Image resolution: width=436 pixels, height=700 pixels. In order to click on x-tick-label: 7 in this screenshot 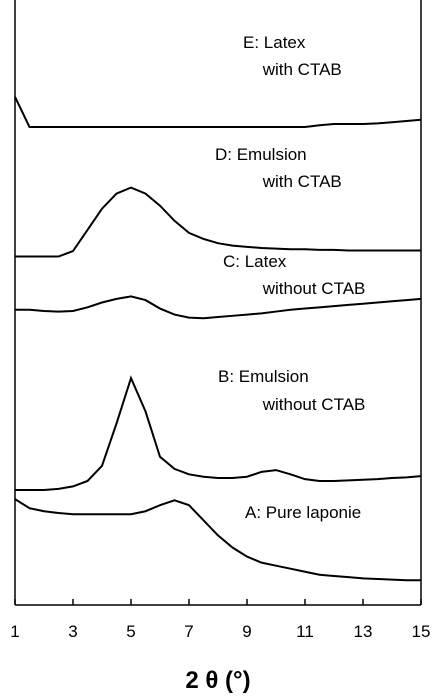, I will do `click(188, 631)`.